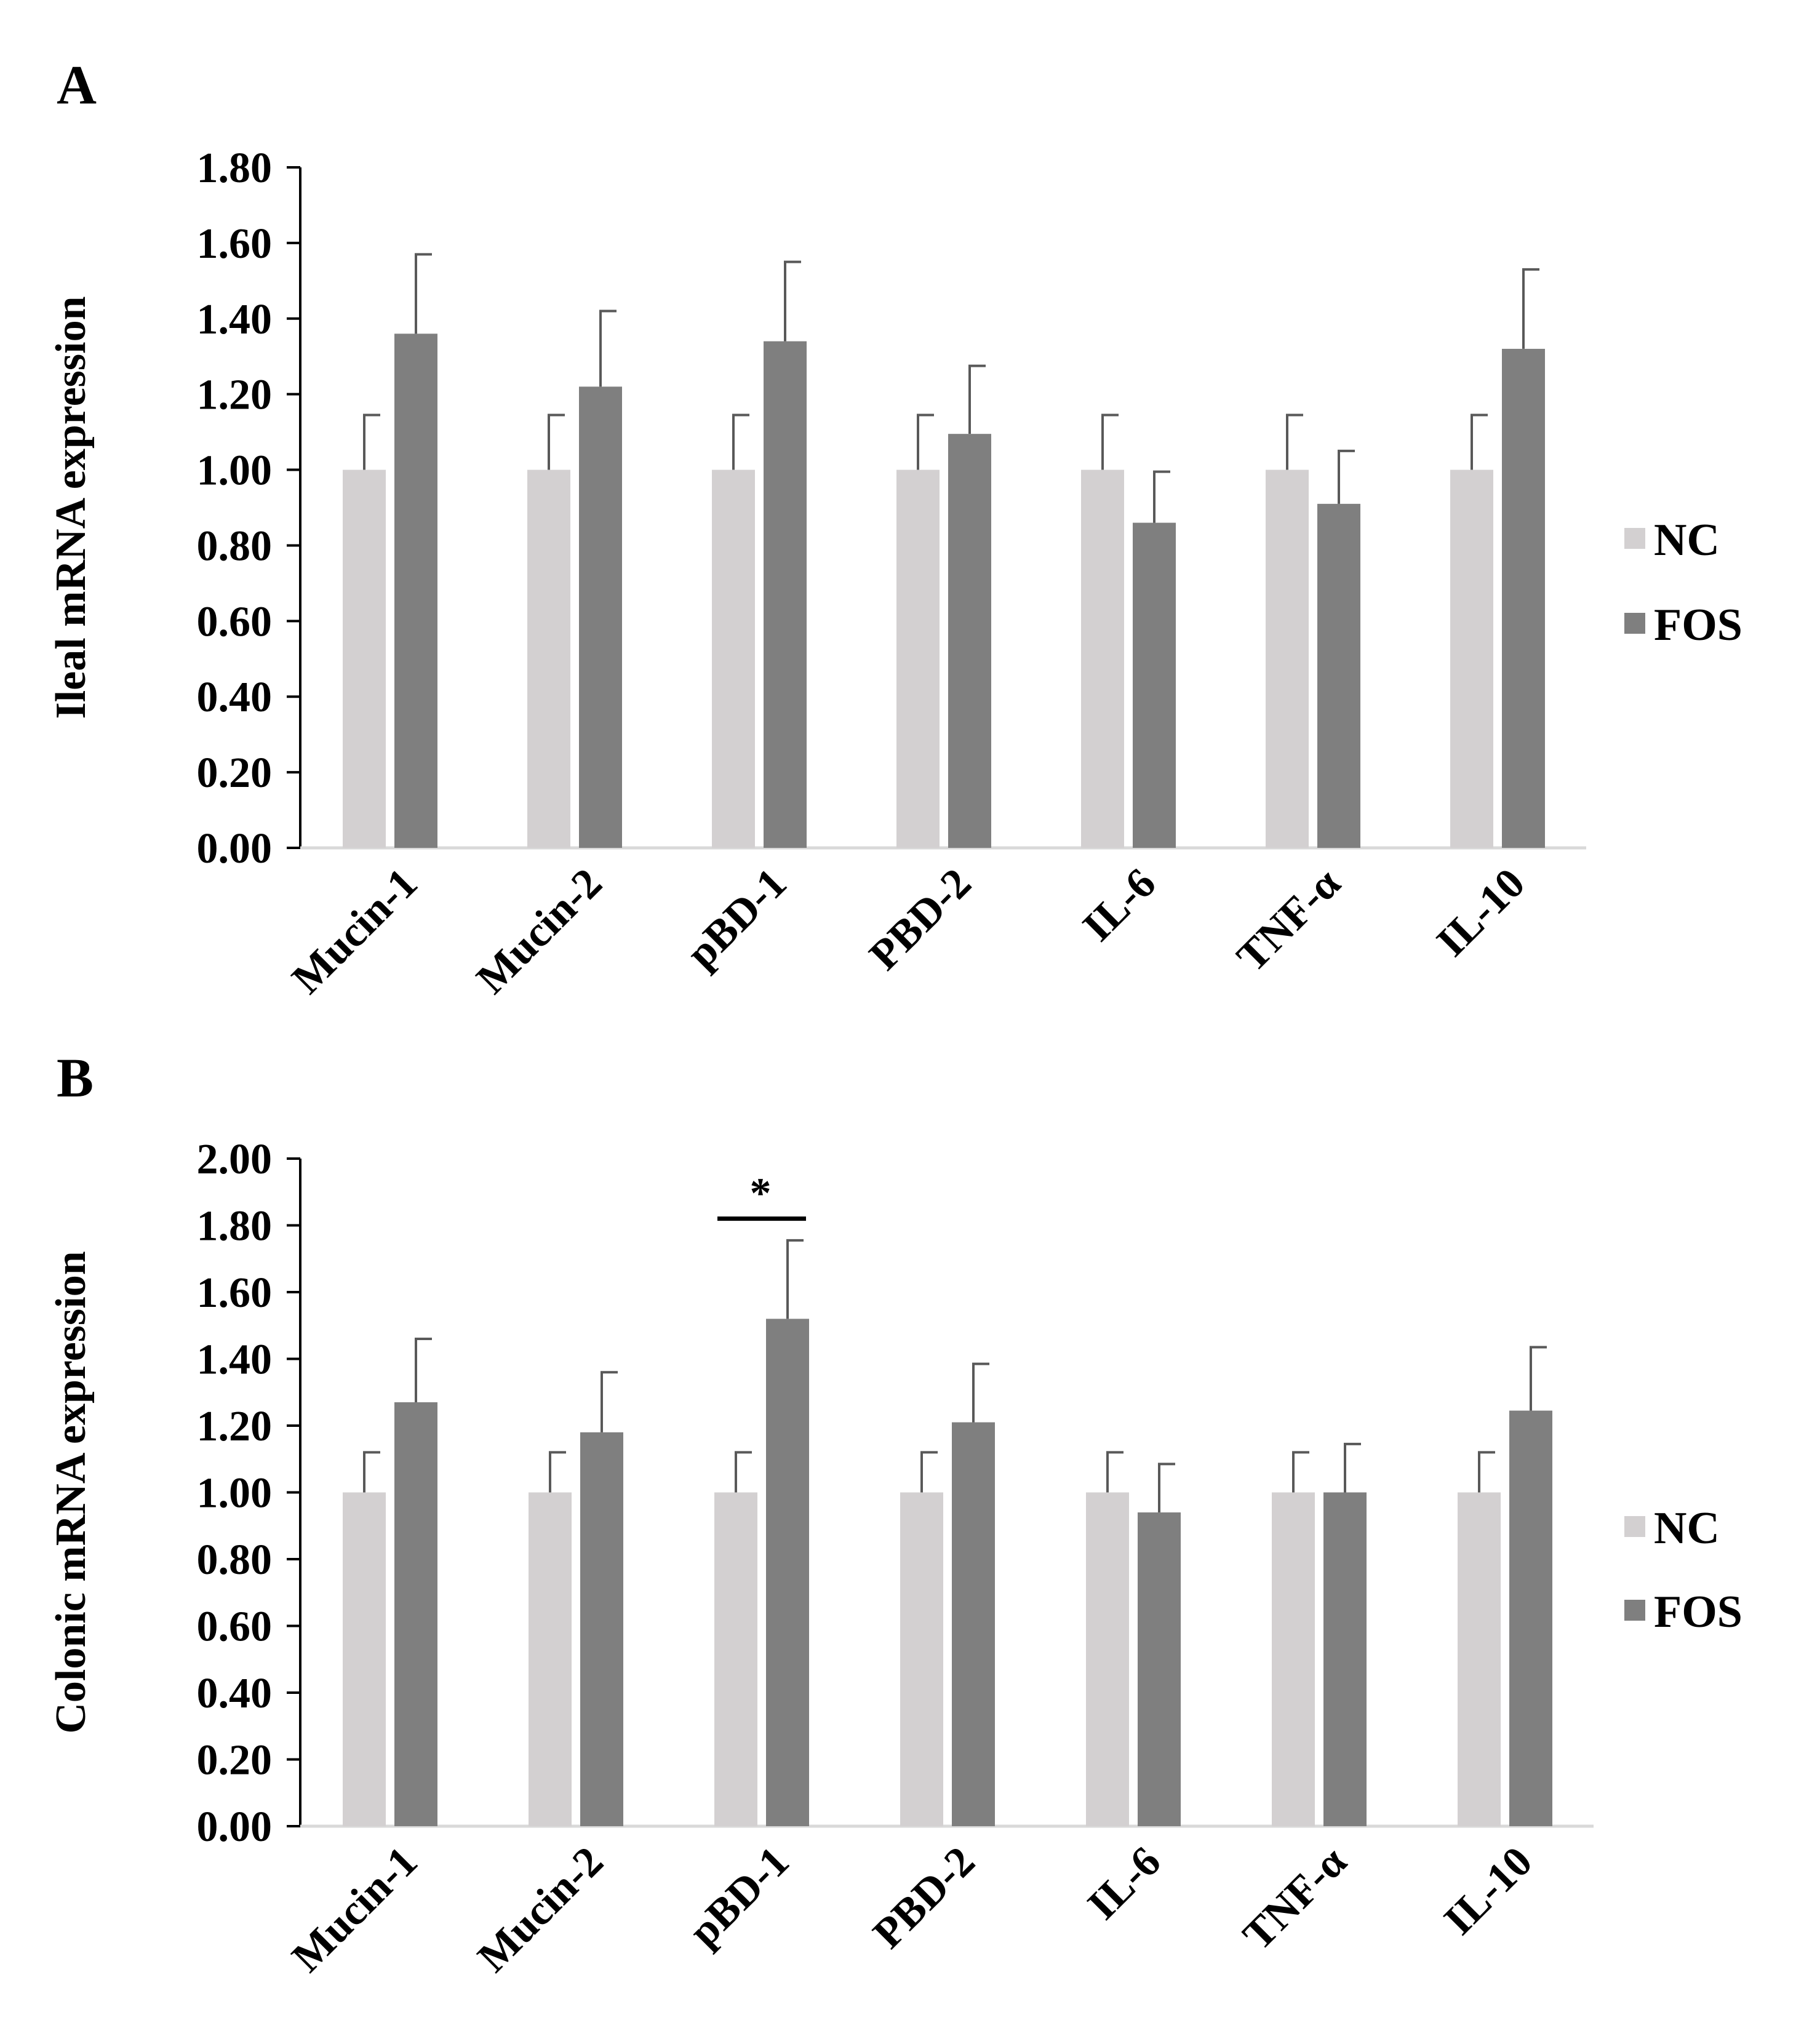 This screenshot has width=1804, height=2044. What do you see at coordinates (1488, 1891) in the screenshot?
I see `panel-b-x-label-il-10: IL-10` at bounding box center [1488, 1891].